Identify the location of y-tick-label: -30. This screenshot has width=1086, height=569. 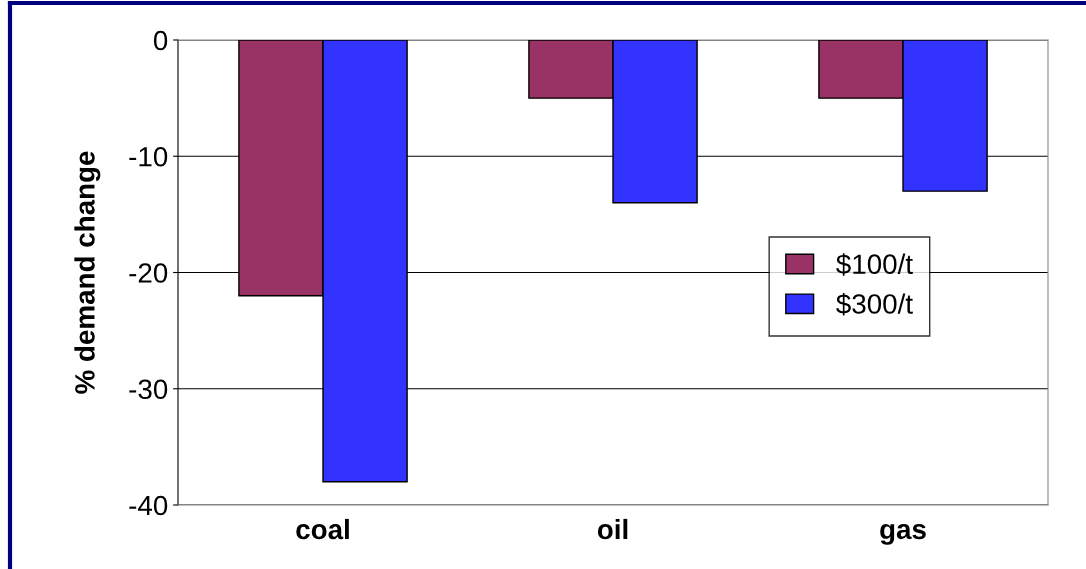
(148, 389).